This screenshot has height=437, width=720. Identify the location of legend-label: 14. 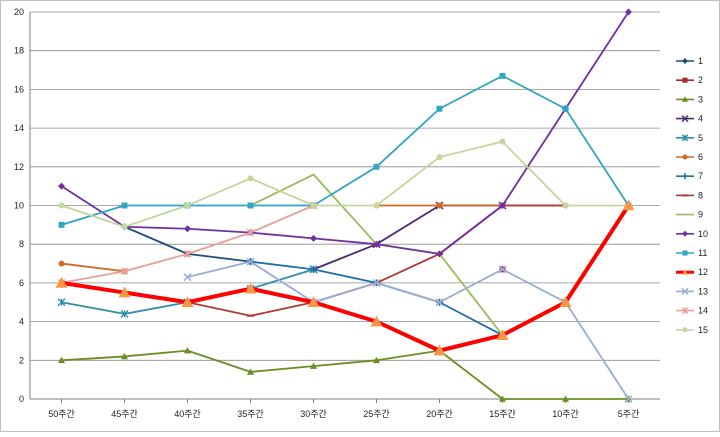
(703, 311).